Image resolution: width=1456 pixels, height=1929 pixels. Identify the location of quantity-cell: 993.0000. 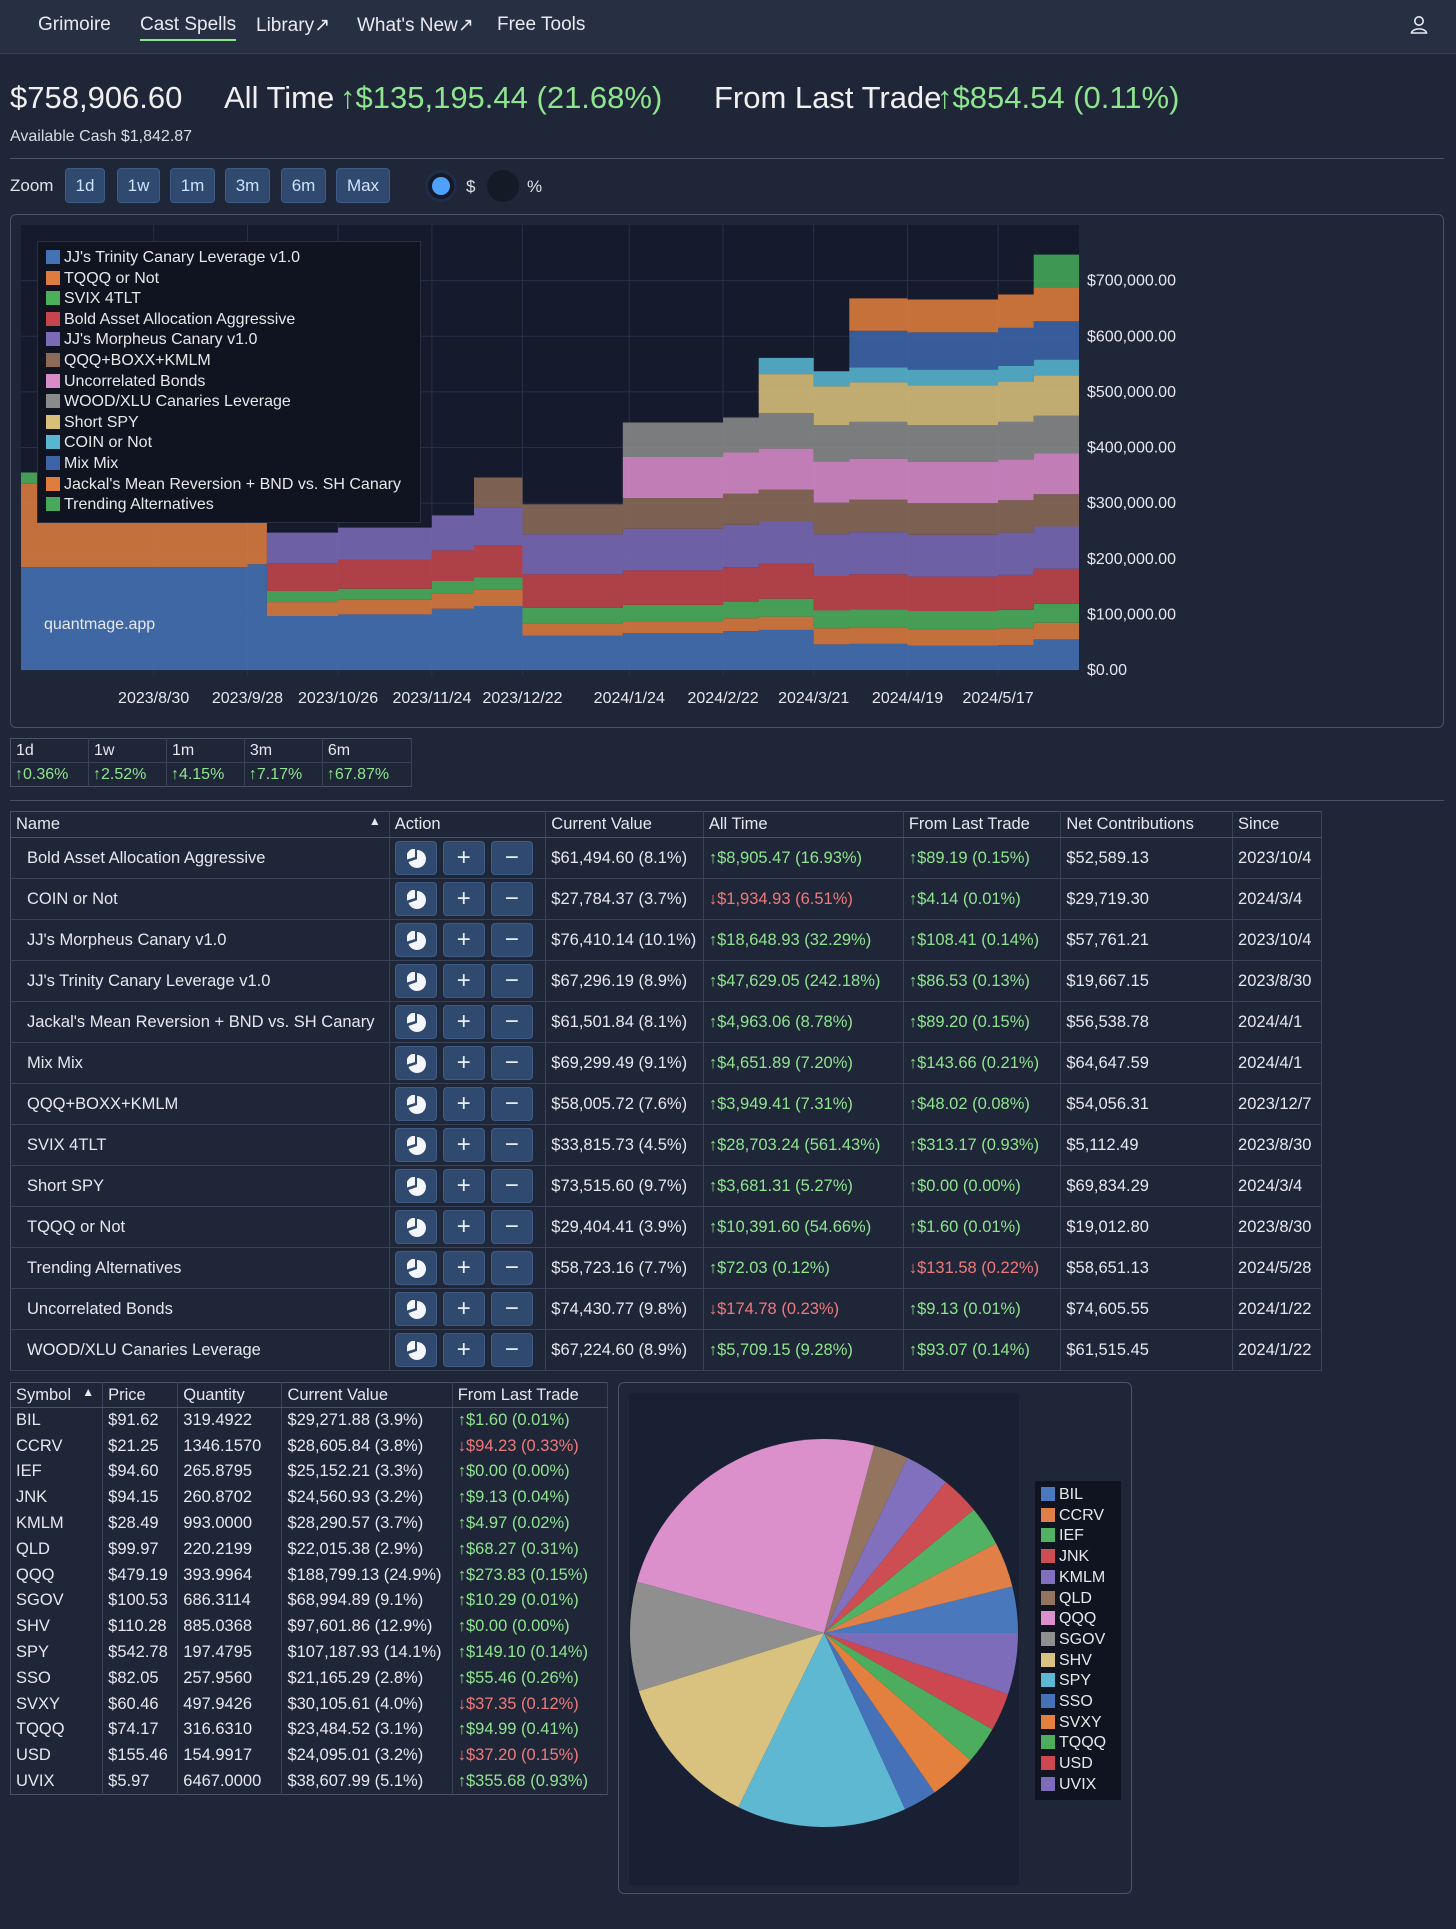
(230, 1523).